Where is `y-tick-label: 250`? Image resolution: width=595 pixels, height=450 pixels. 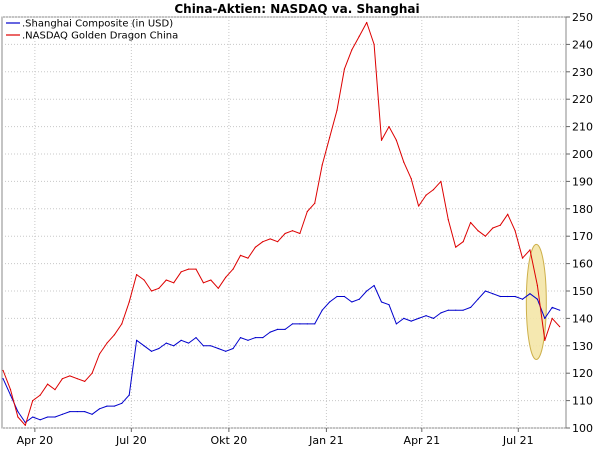
y-tick-label: 250 is located at coordinates (582, 17).